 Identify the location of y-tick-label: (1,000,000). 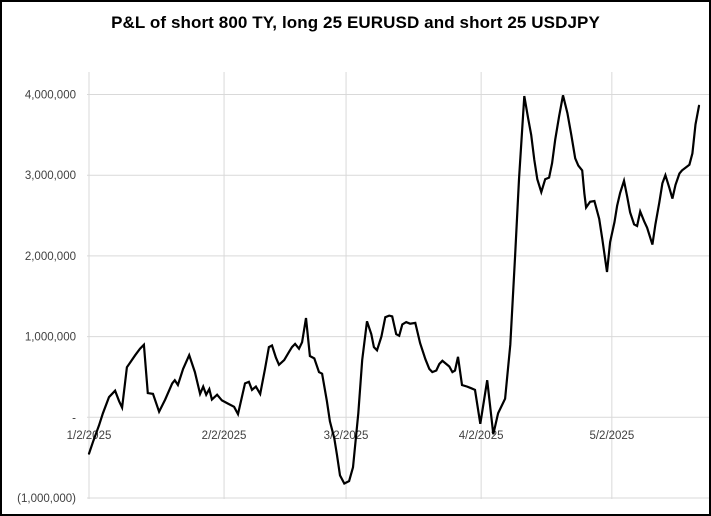
(46, 499).